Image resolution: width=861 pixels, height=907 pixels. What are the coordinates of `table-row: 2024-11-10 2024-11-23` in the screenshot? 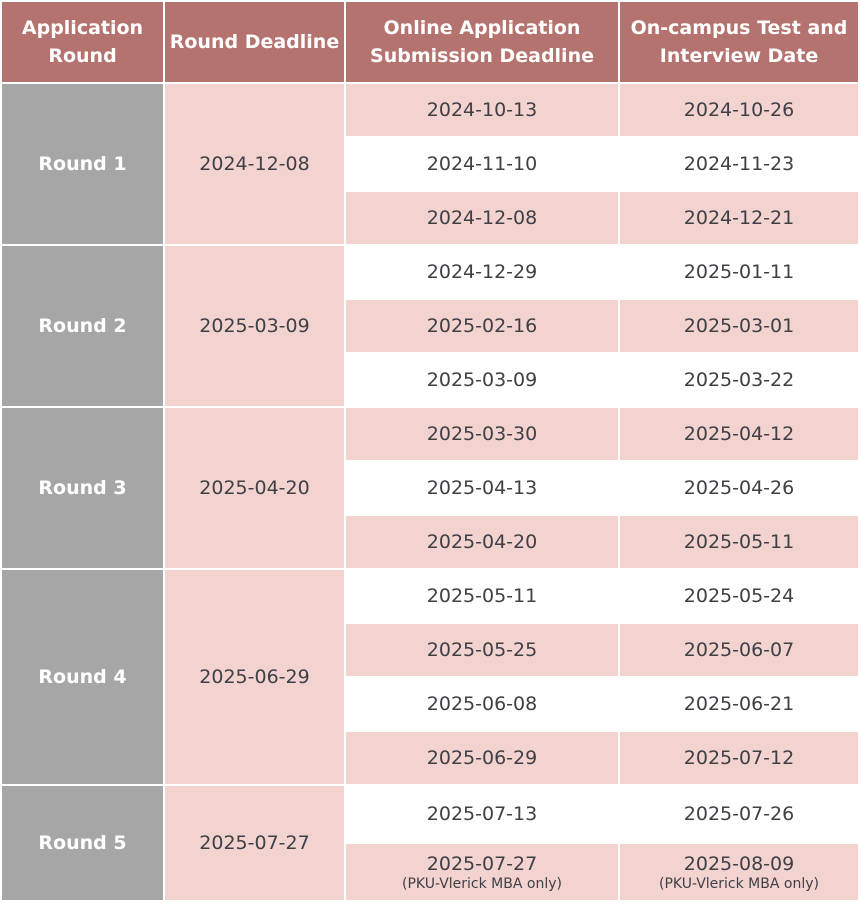 It's located at (430, 164).